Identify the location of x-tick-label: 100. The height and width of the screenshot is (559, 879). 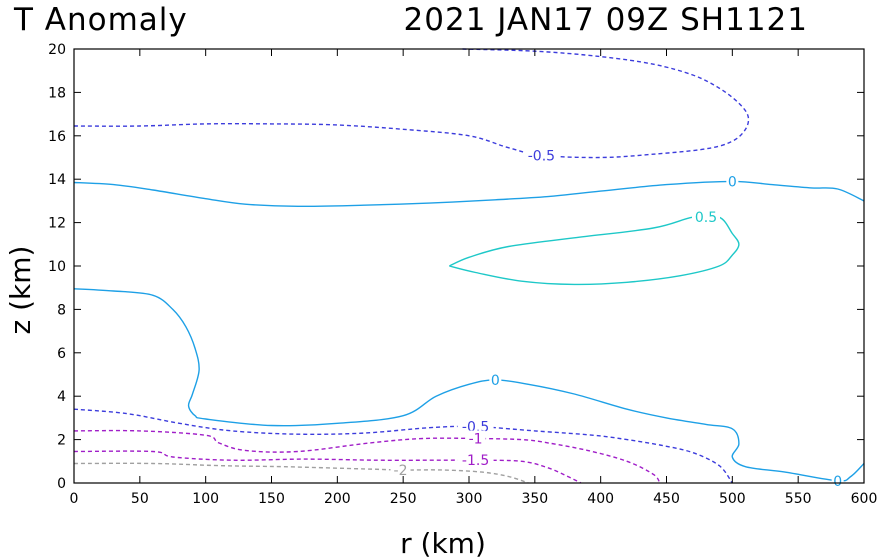
(205, 499).